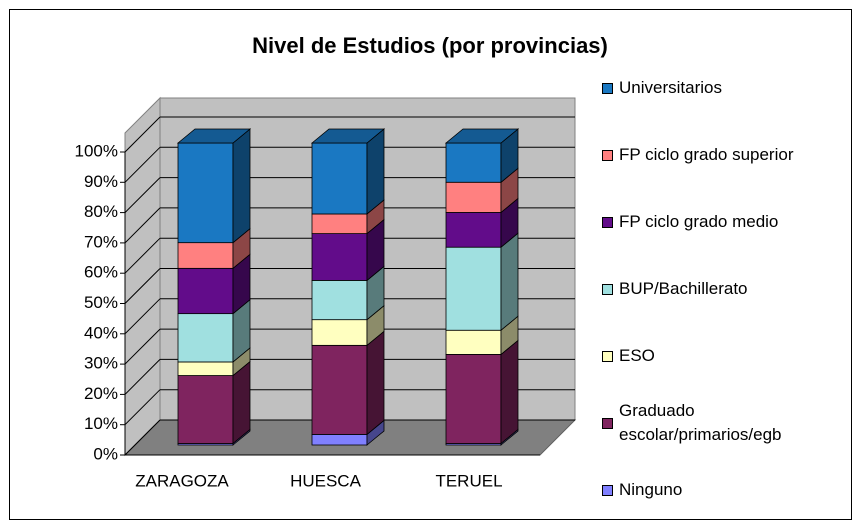 This screenshot has height=528, width=861. I want to click on y-tick-label: 30%, so click(101, 363).